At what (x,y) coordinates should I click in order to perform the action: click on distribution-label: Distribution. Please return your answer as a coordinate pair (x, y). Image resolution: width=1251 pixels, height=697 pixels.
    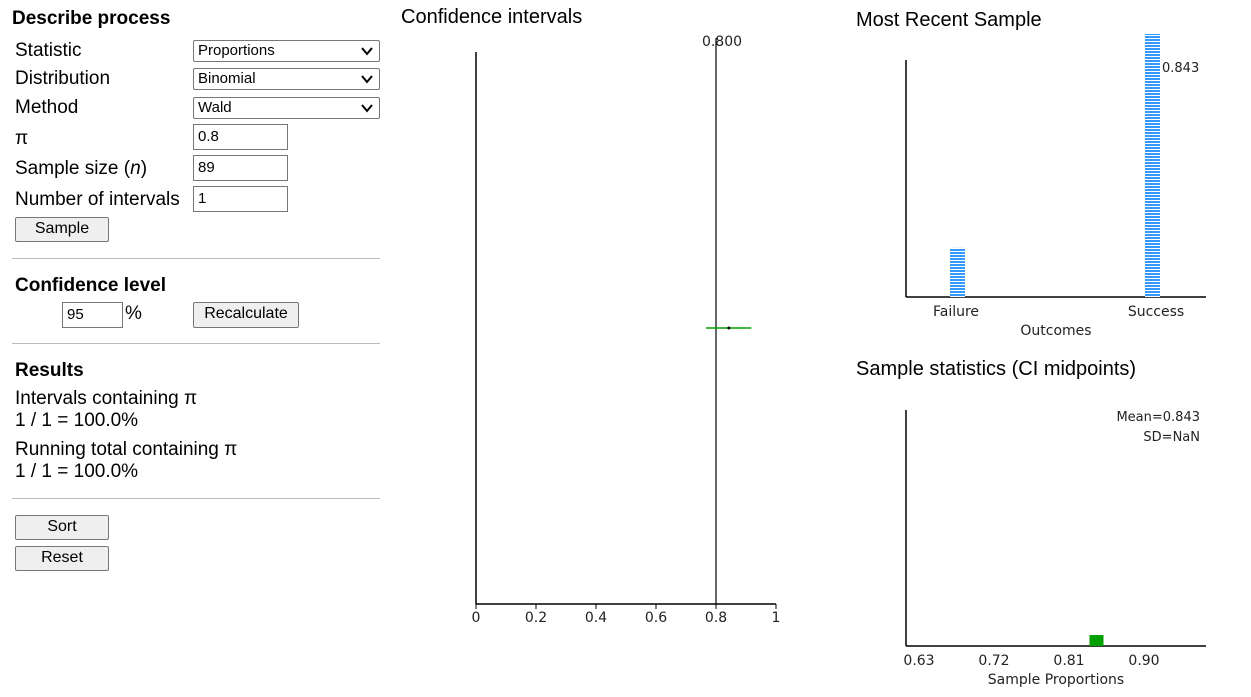
    Looking at the image, I should click on (63, 78).